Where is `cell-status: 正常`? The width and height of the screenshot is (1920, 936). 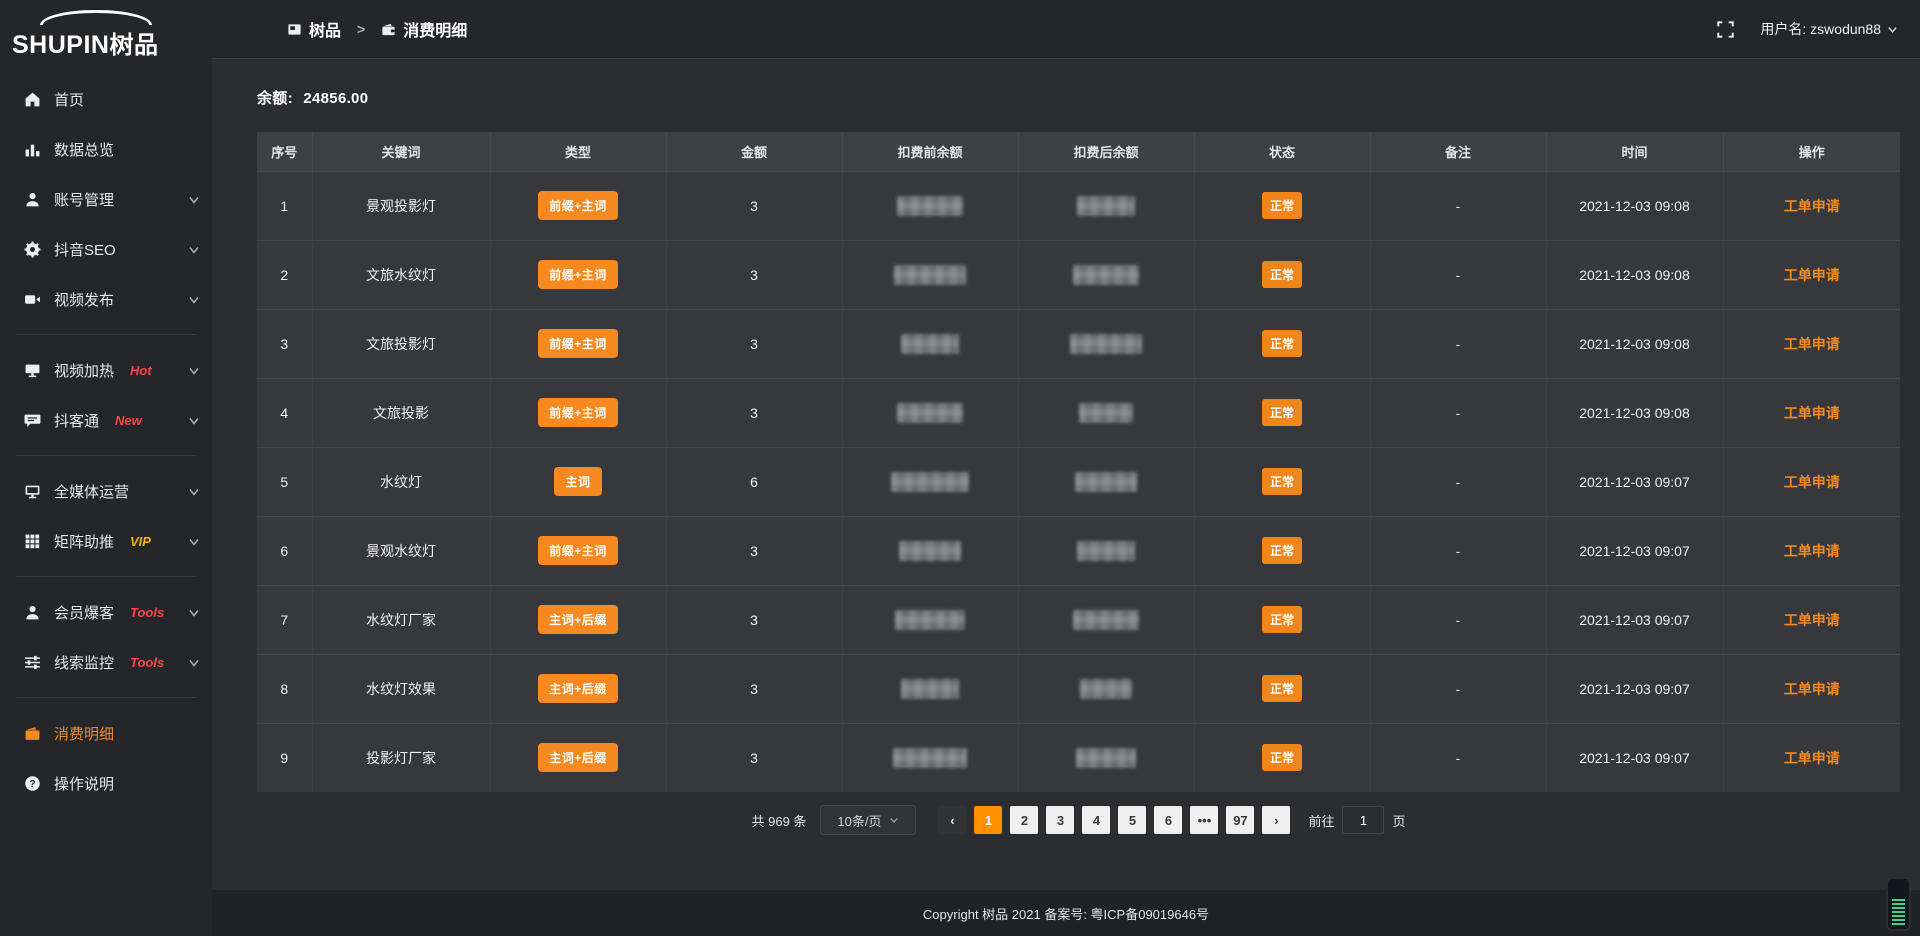
cell-status: 正常 is located at coordinates (1282, 688).